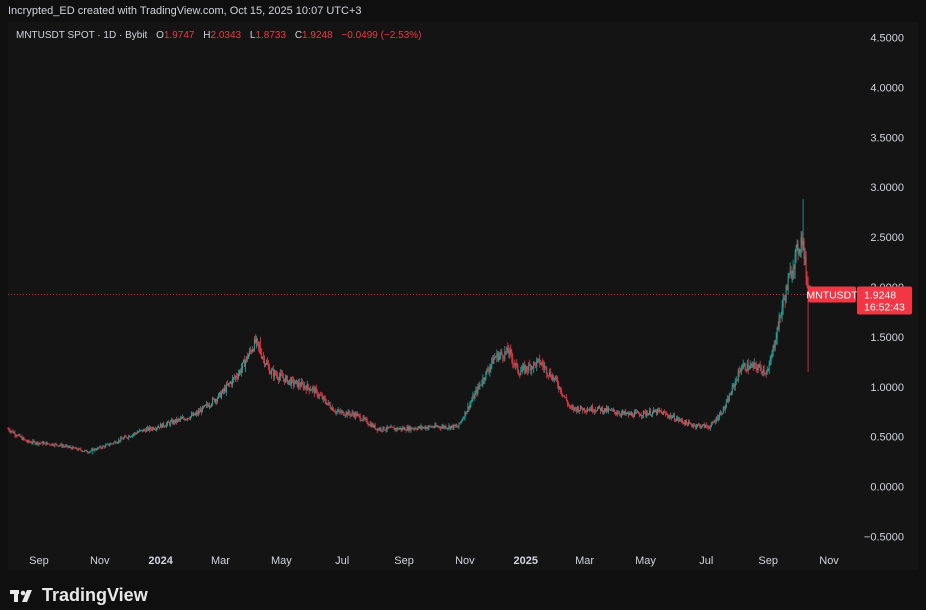  What do you see at coordinates (298, 35) in the screenshot?
I see `close-label: C` at bounding box center [298, 35].